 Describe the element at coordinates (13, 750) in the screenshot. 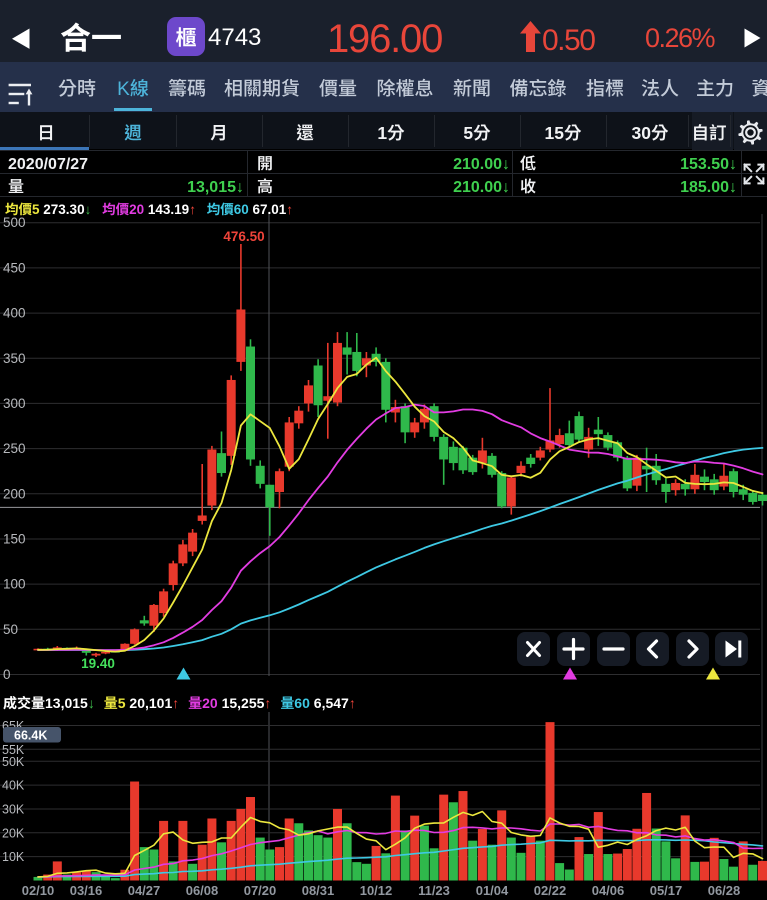

I see `svg-text: 55K` at that location.